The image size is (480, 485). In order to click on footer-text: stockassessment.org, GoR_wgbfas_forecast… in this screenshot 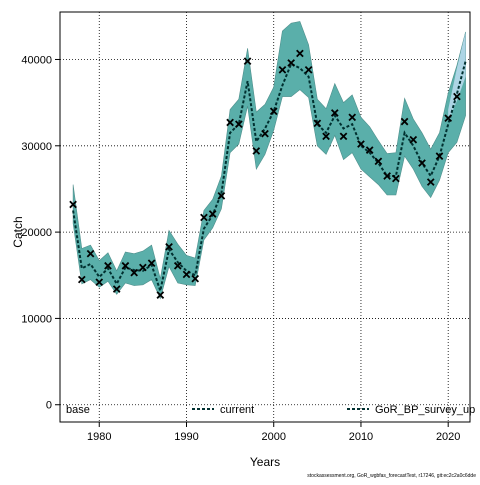, I will do `click(391, 476)`.